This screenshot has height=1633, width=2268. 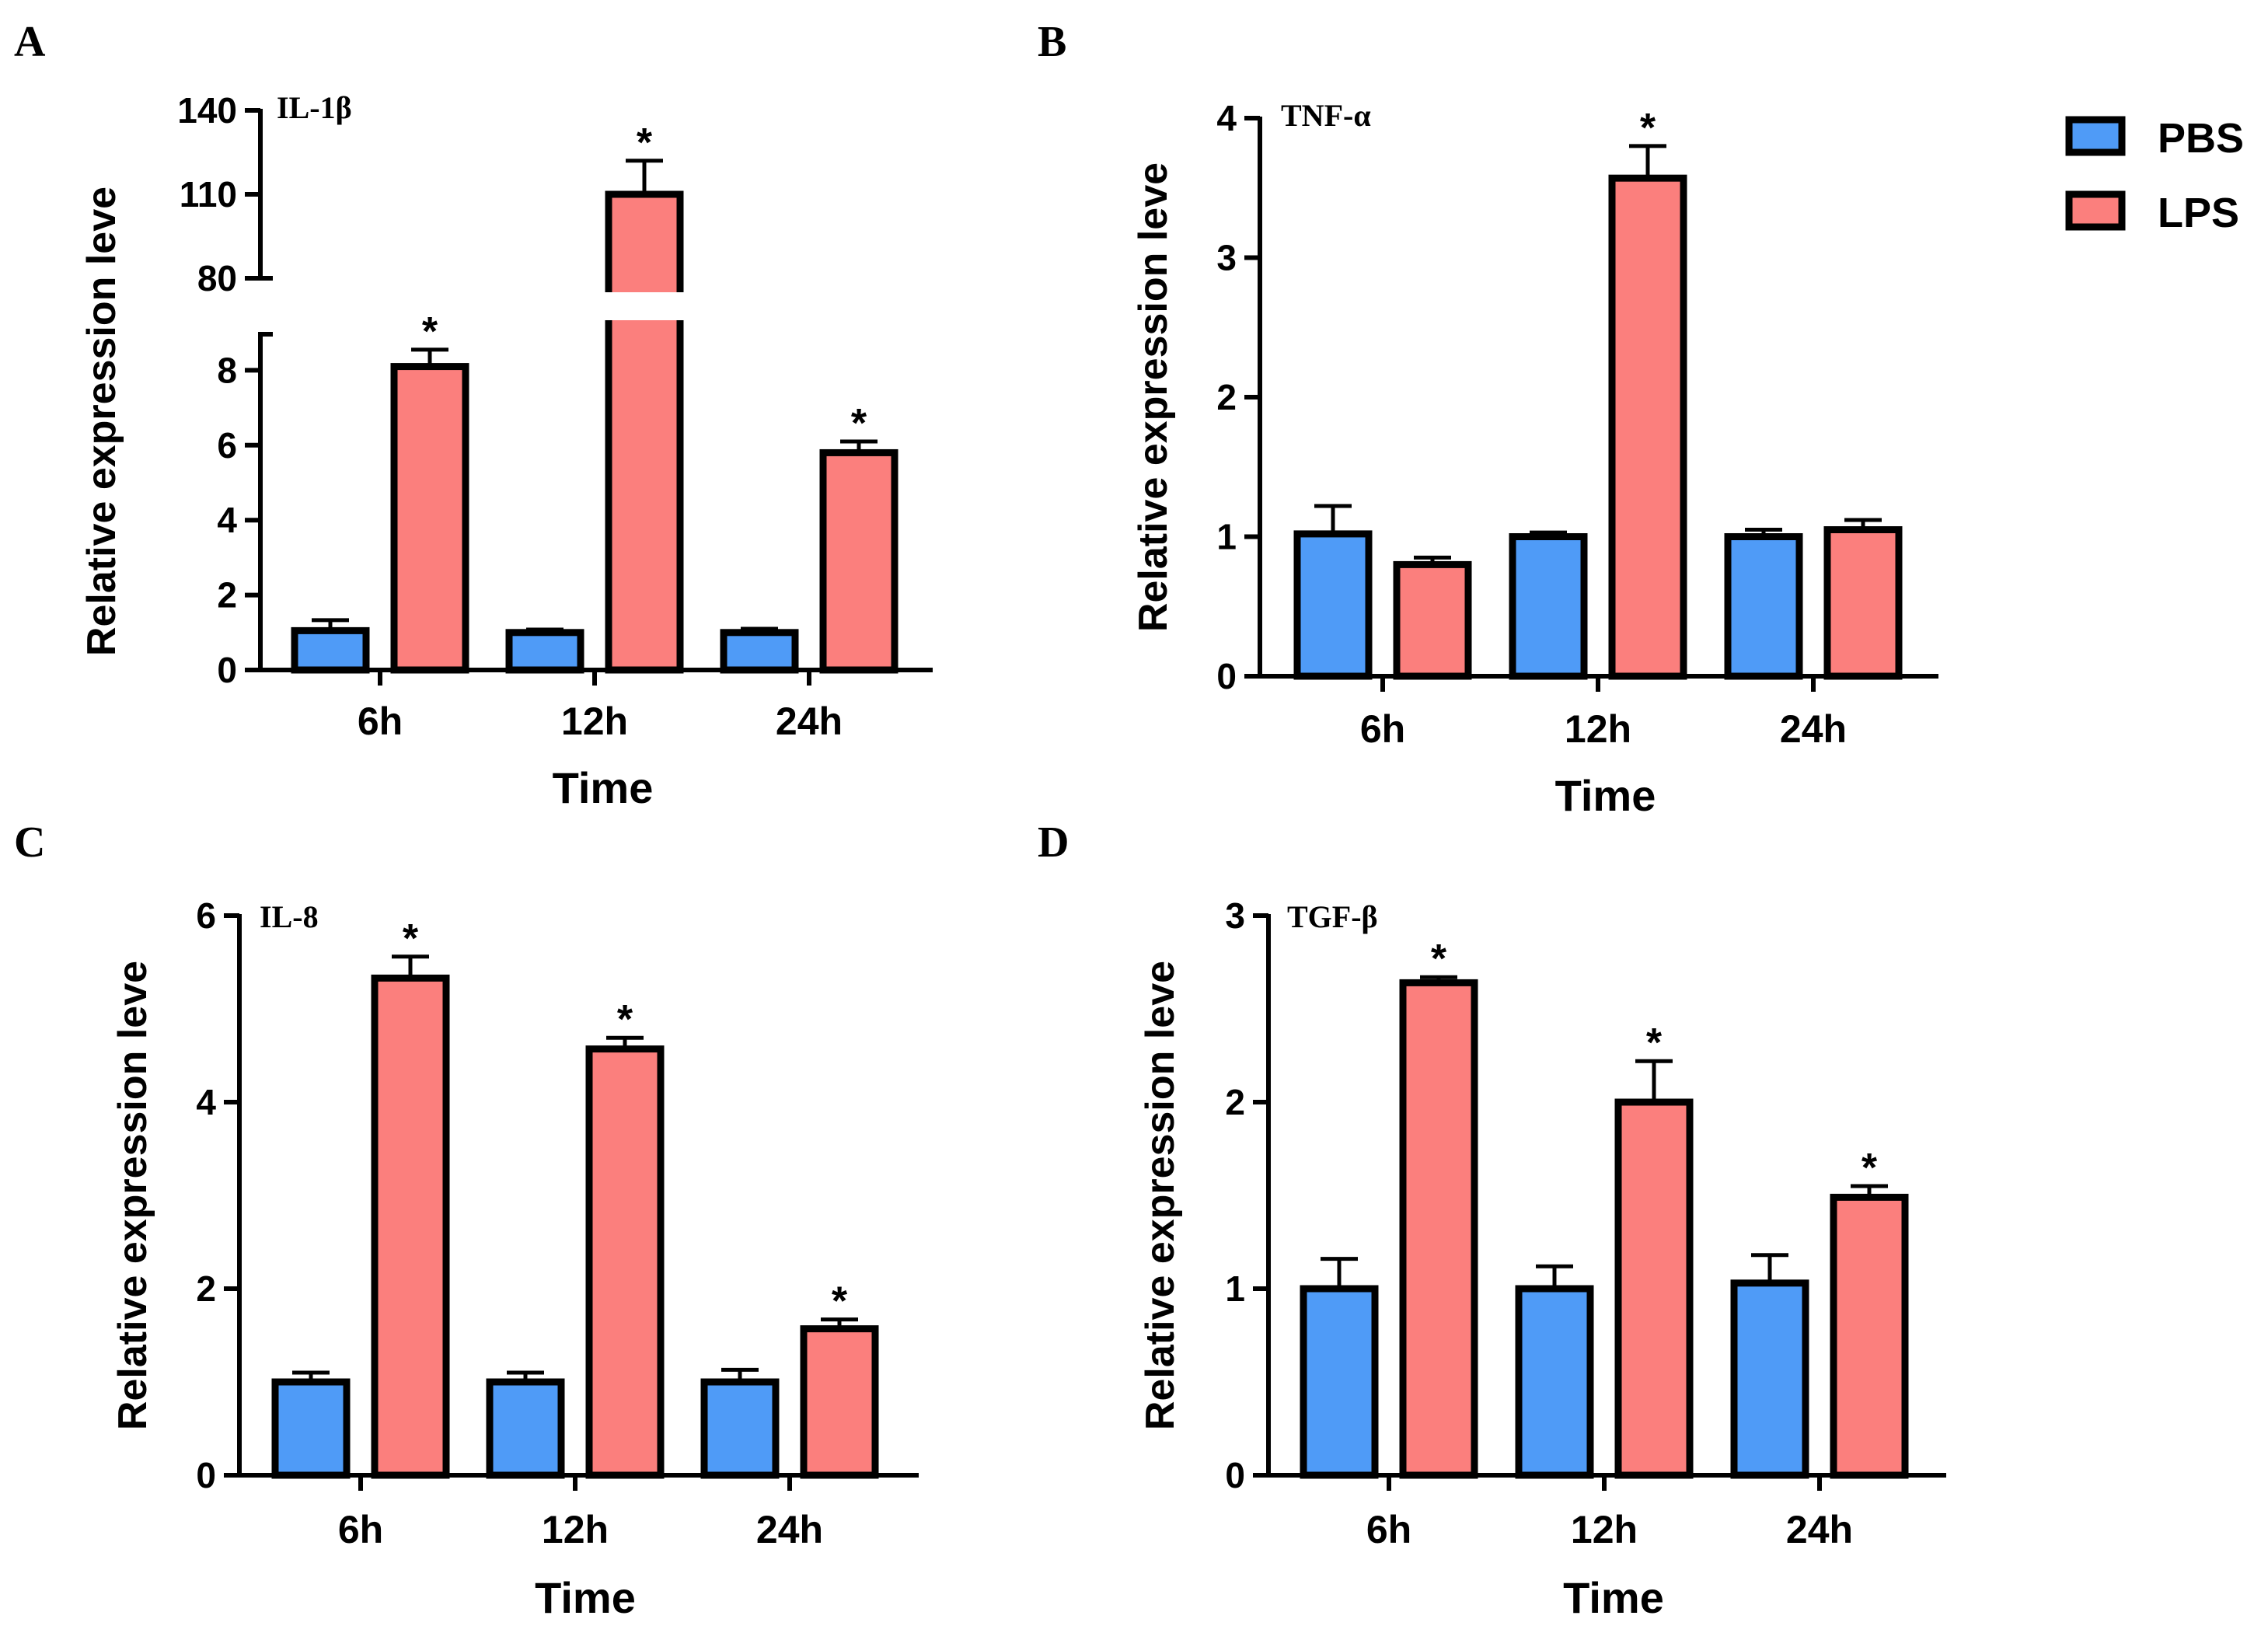 What do you see at coordinates (2201, 138) in the screenshot?
I see `legend-label-pbs: PBS` at bounding box center [2201, 138].